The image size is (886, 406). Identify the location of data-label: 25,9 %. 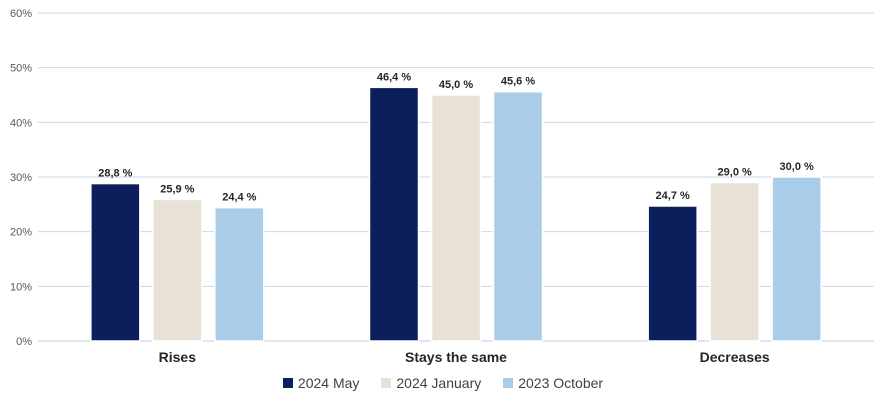
(177, 189).